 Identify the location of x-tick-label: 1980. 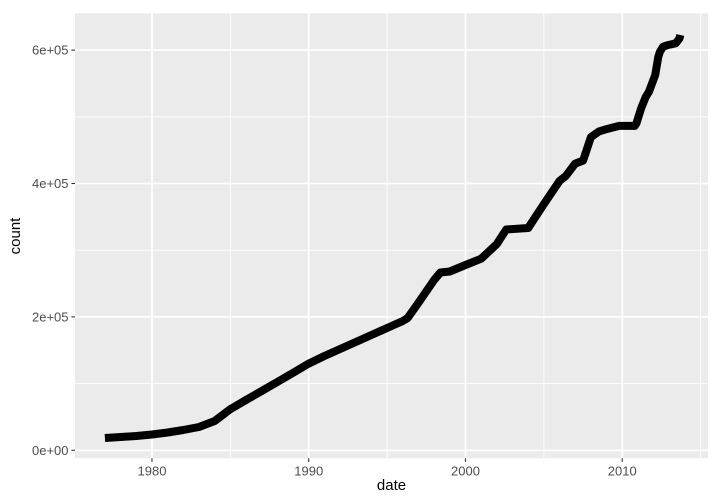
(152, 470).